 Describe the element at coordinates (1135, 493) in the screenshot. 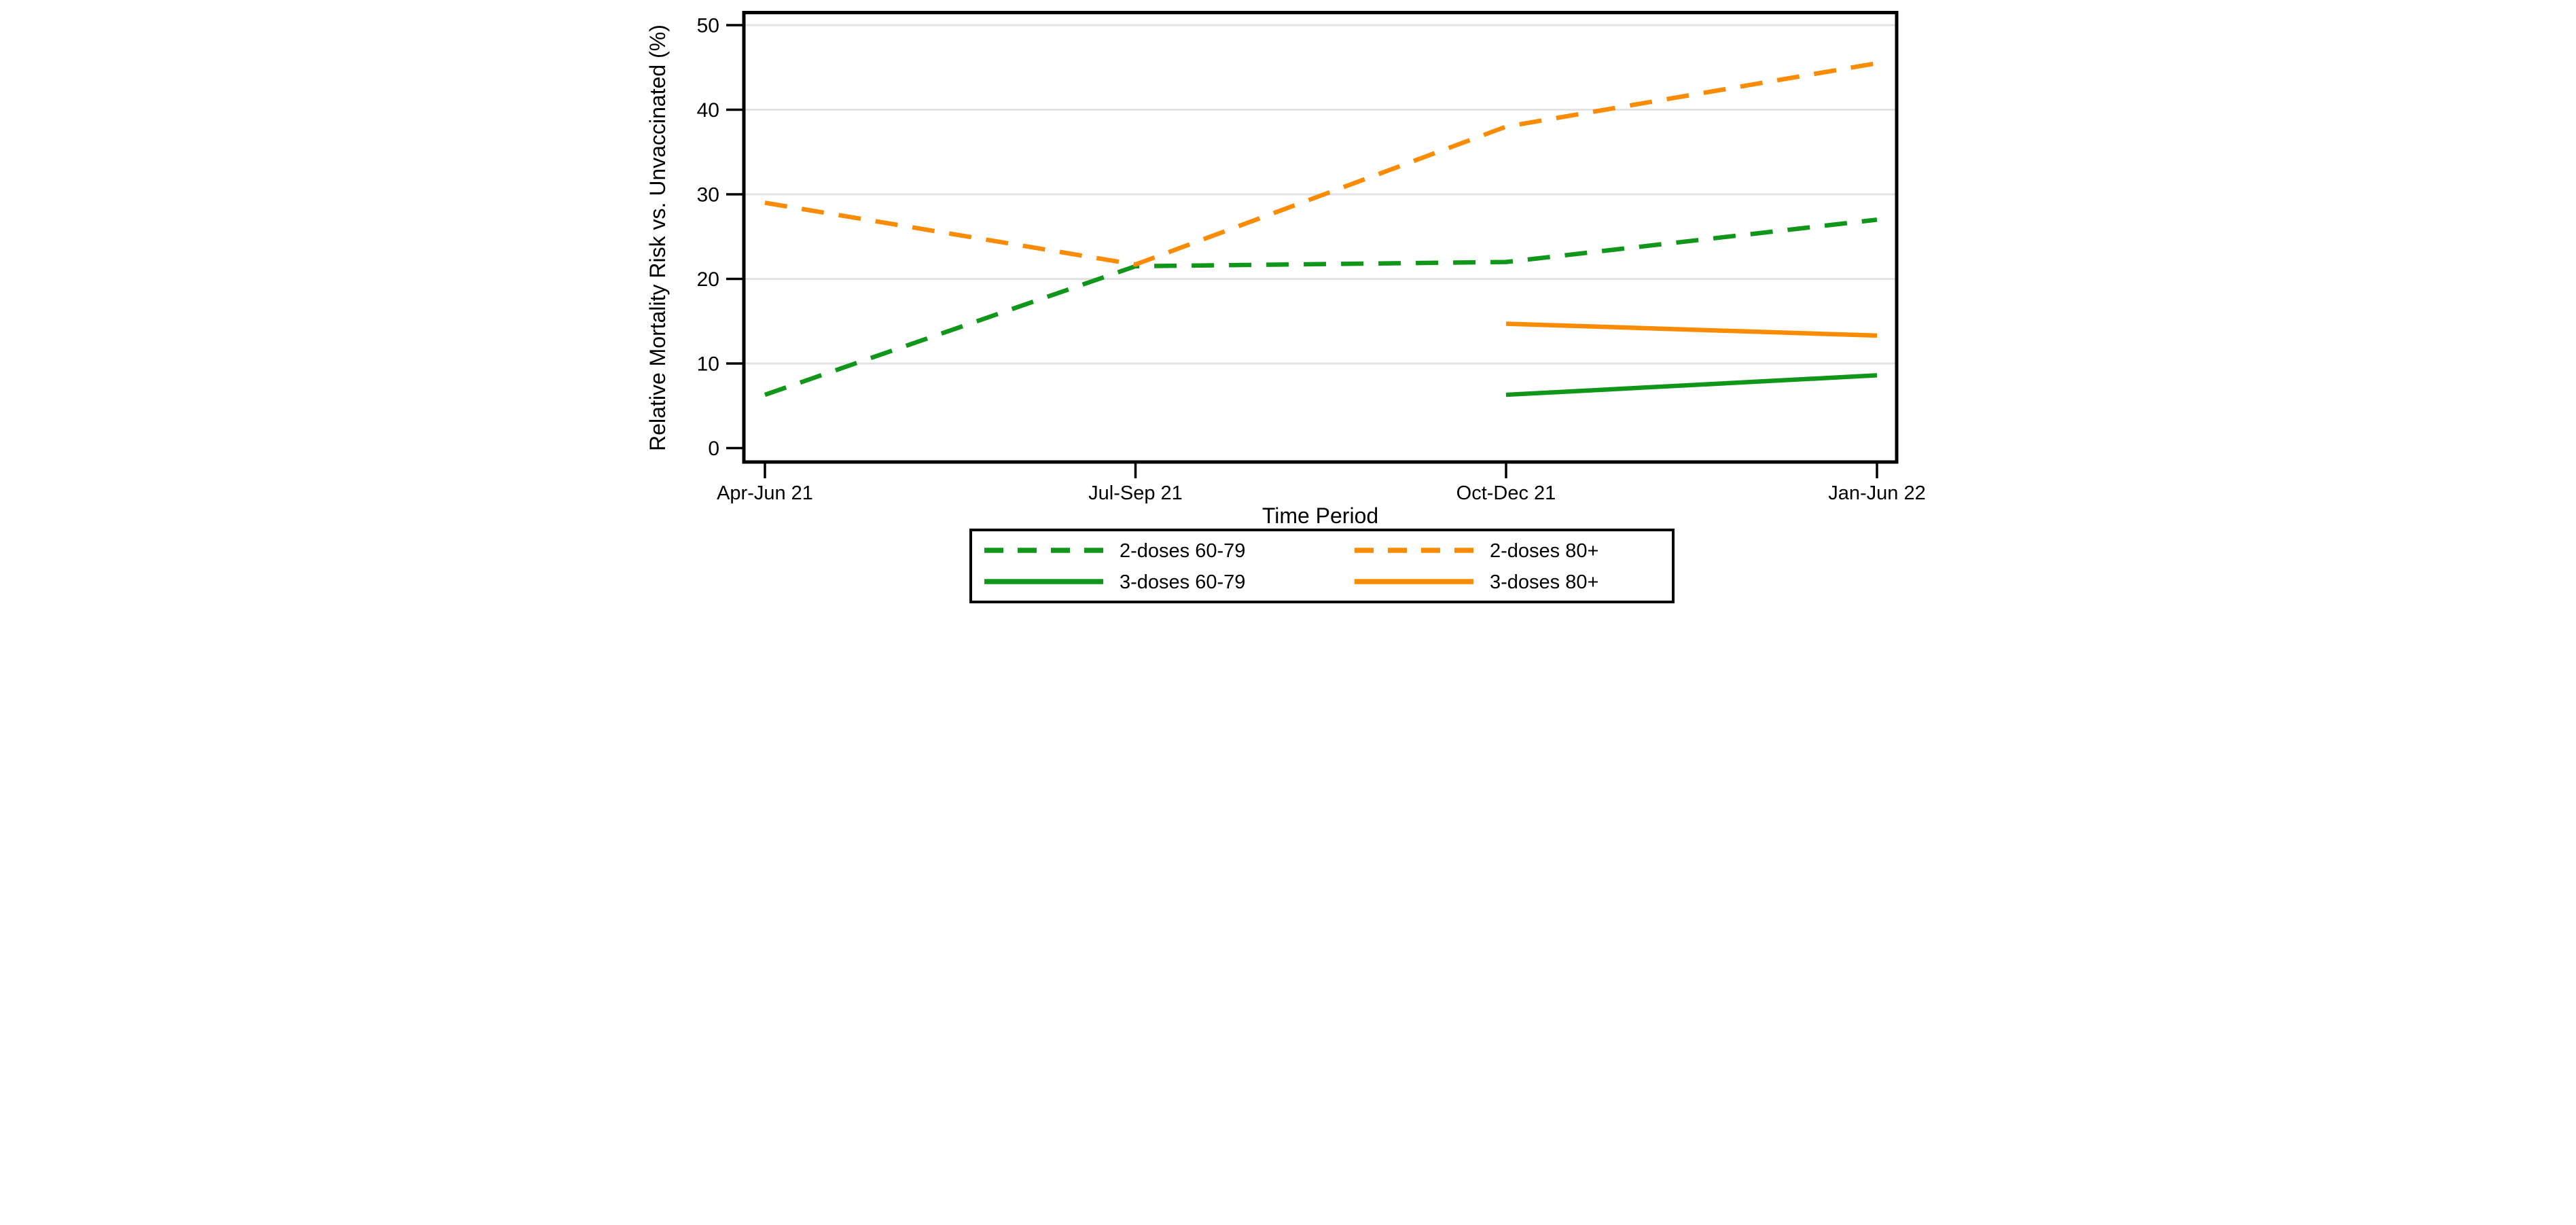

I see `x-tick-label-1: Jul-Sep 21` at that location.